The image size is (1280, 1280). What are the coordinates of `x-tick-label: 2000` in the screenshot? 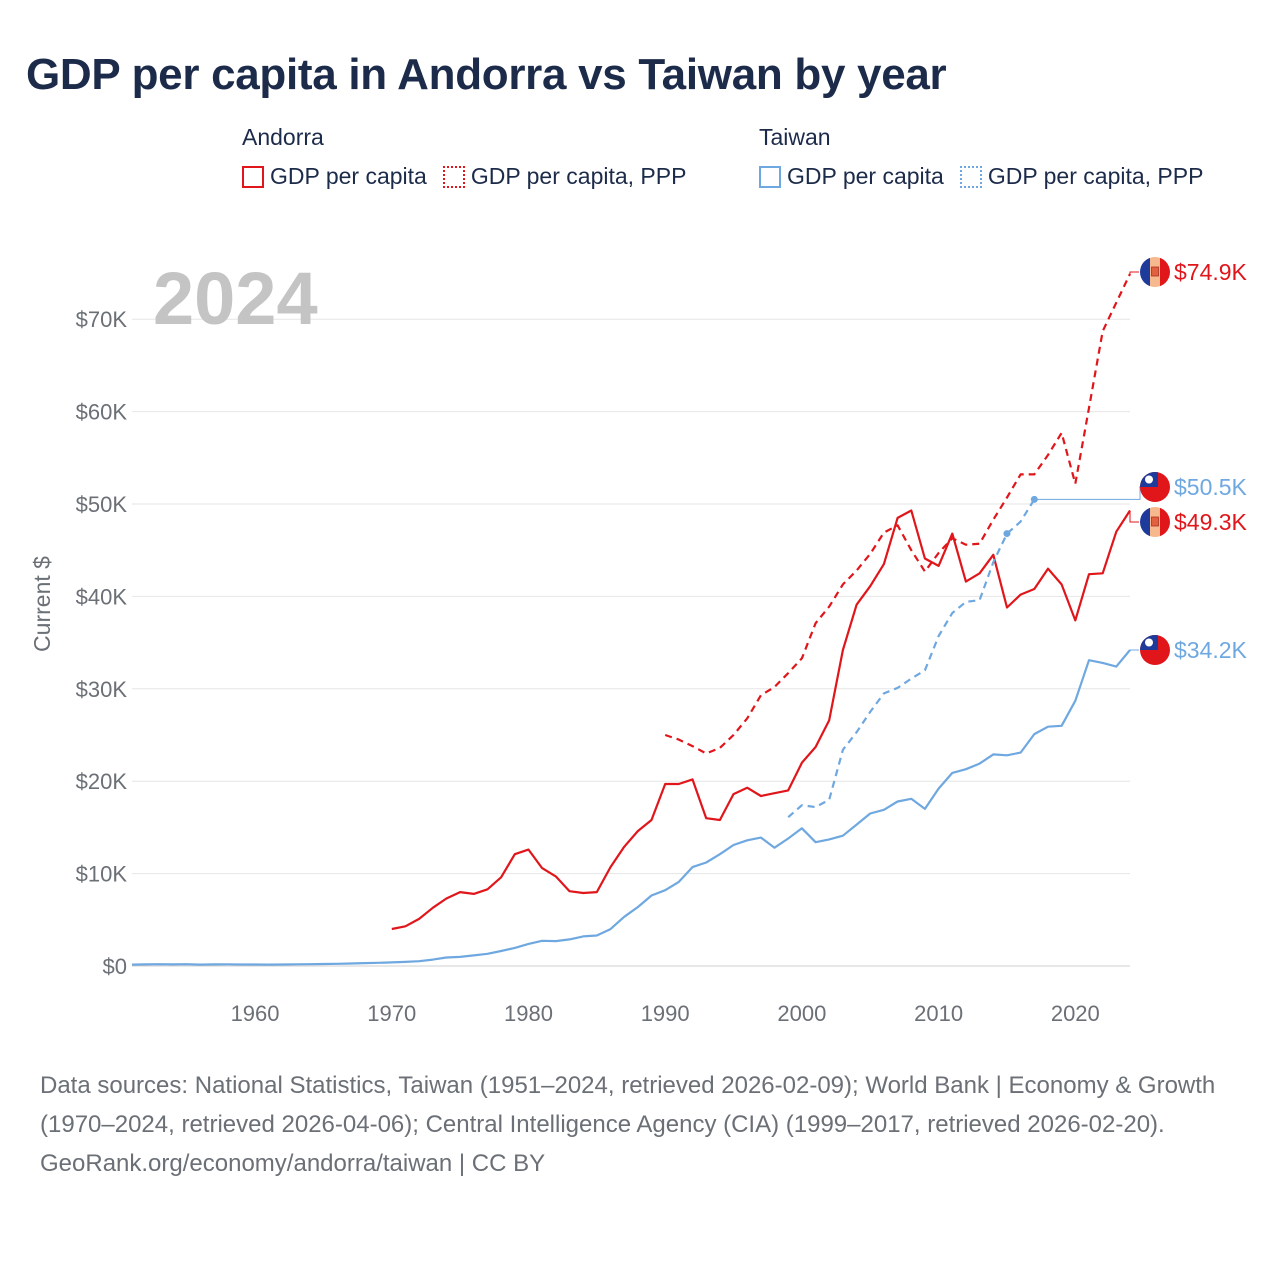 It's located at (801, 1013).